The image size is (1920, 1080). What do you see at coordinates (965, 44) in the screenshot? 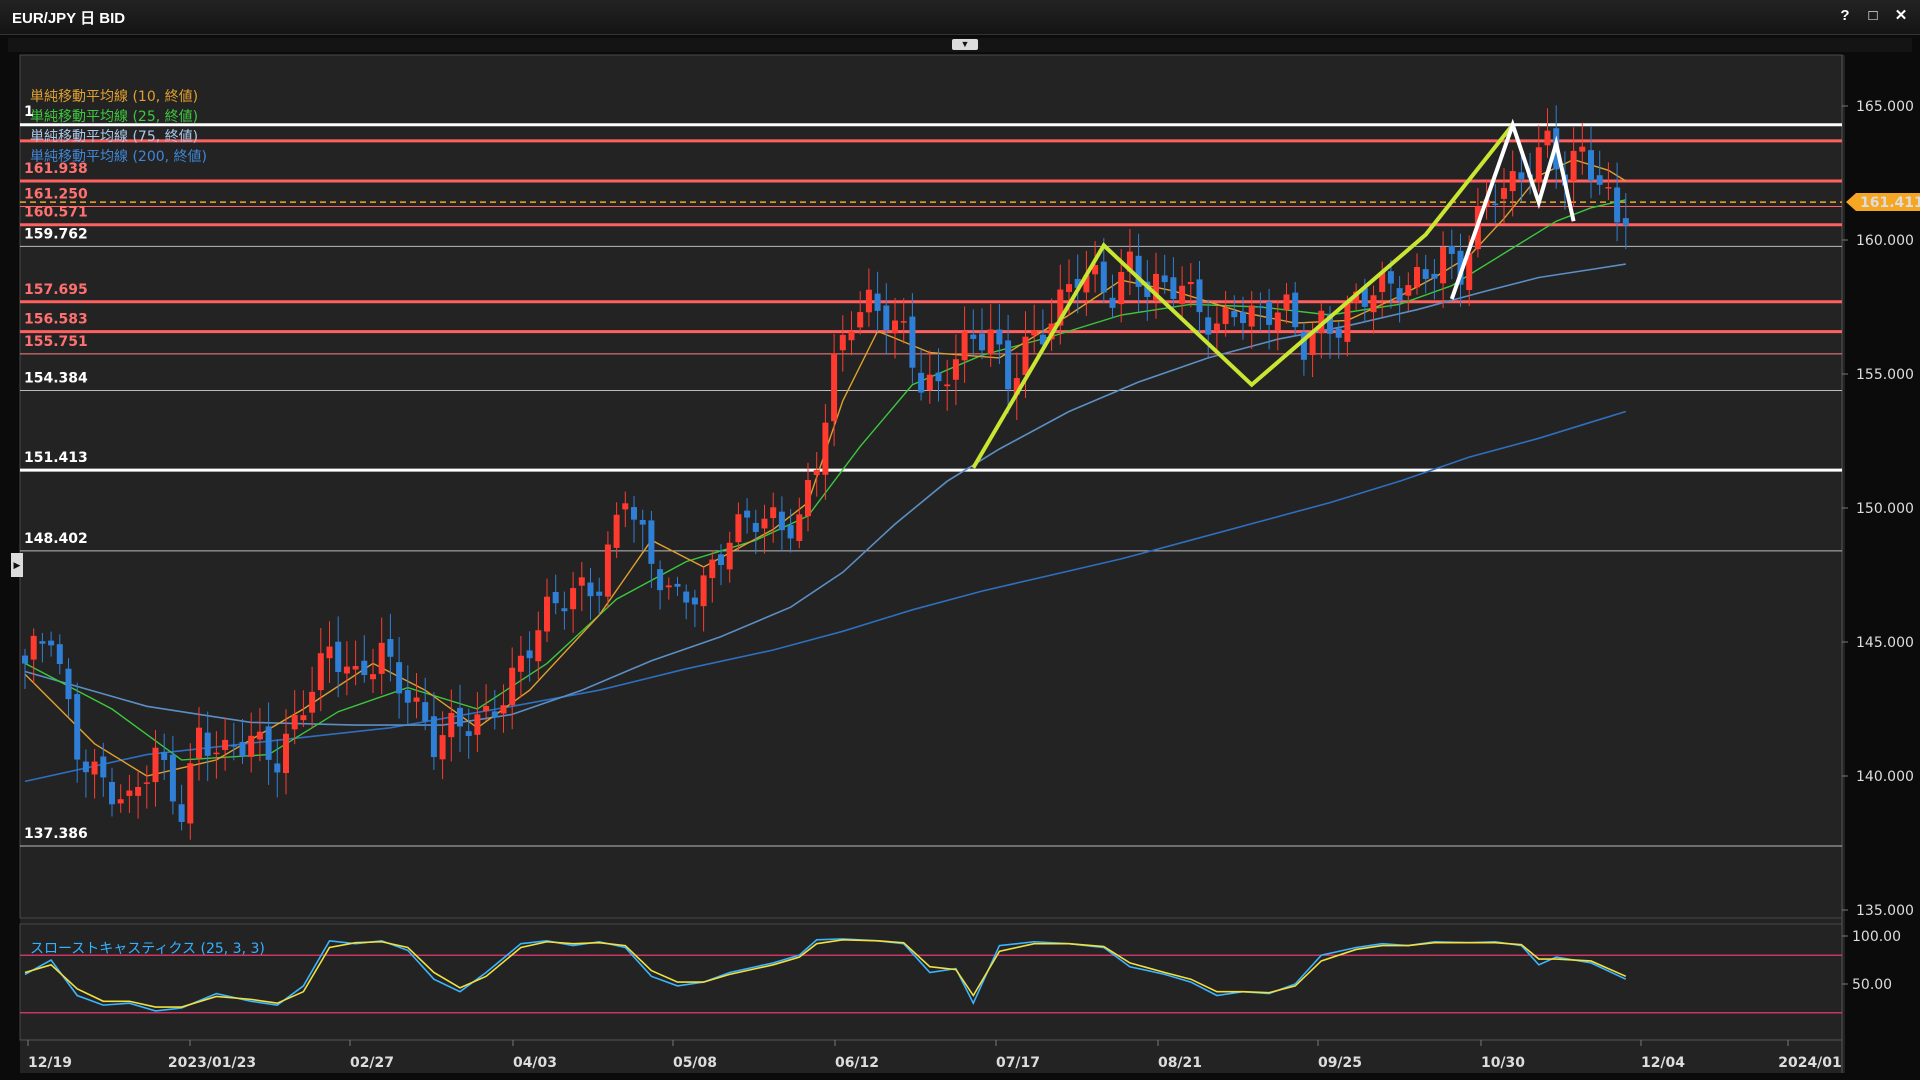
I see `chevron-down-icon: ▼` at bounding box center [965, 44].